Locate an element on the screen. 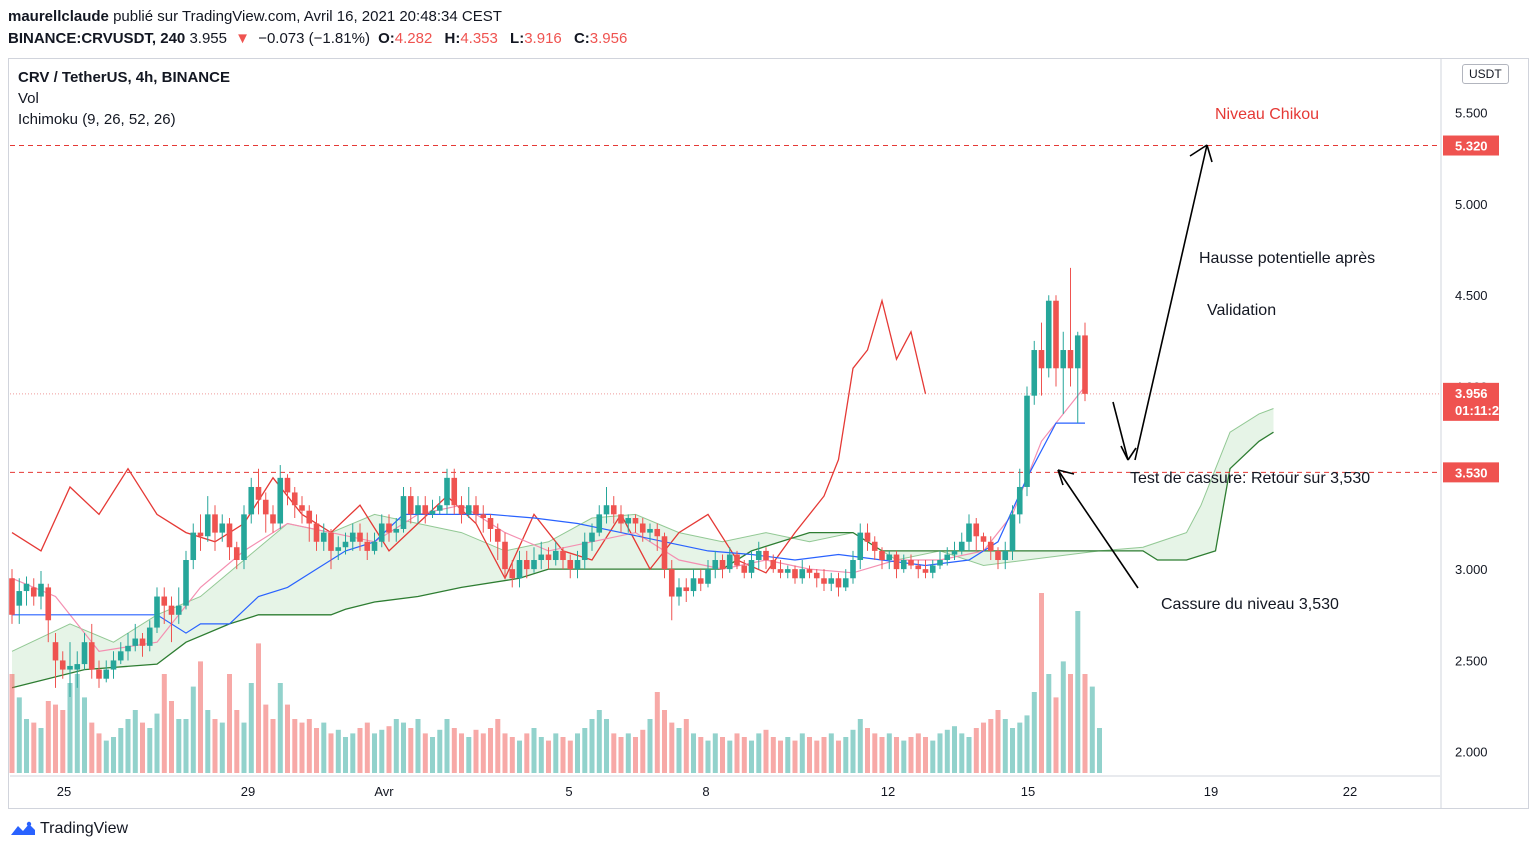 The width and height of the screenshot is (1536, 855). legend-vol: Vol is located at coordinates (28, 98).